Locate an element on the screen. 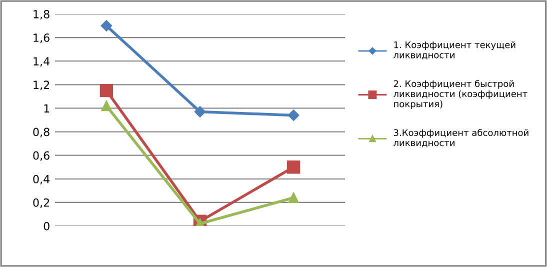 This screenshot has width=548, height=267. legend-label: 1. Коэффициент текущей ликвидности is located at coordinates (455, 50).